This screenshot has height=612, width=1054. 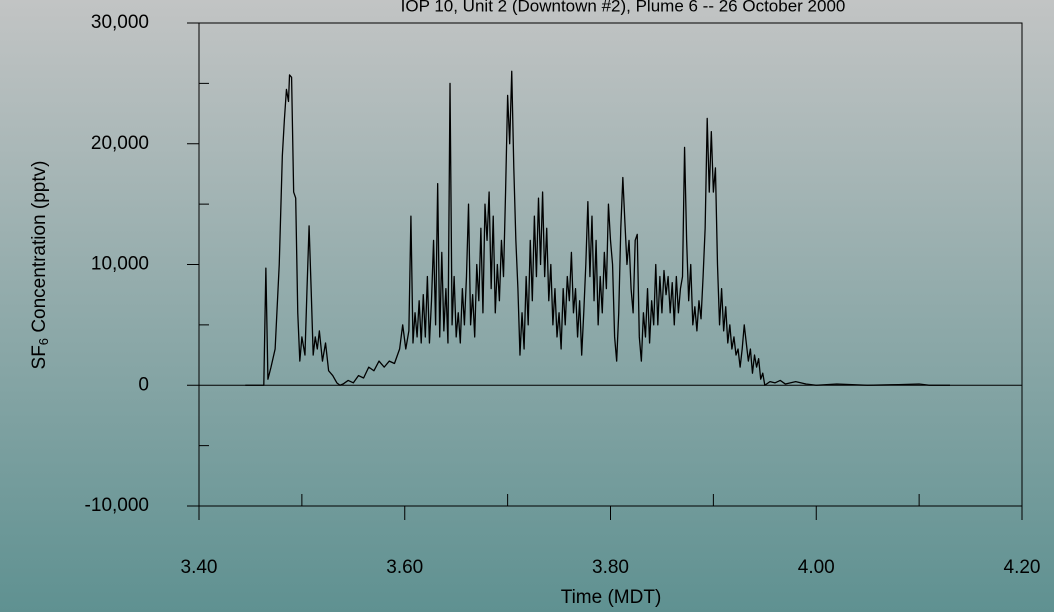 I want to click on y-tick-label: 30,000, so click(x=120, y=22).